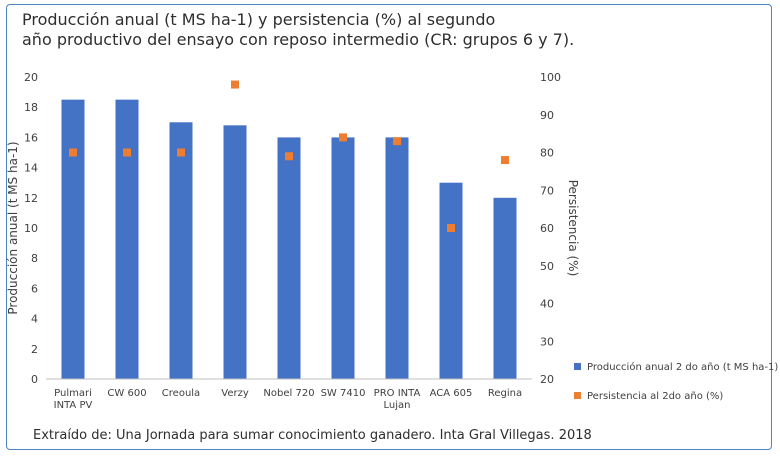  Describe the element at coordinates (31, 198) in the screenshot. I see `y-tick-label: 12` at that location.